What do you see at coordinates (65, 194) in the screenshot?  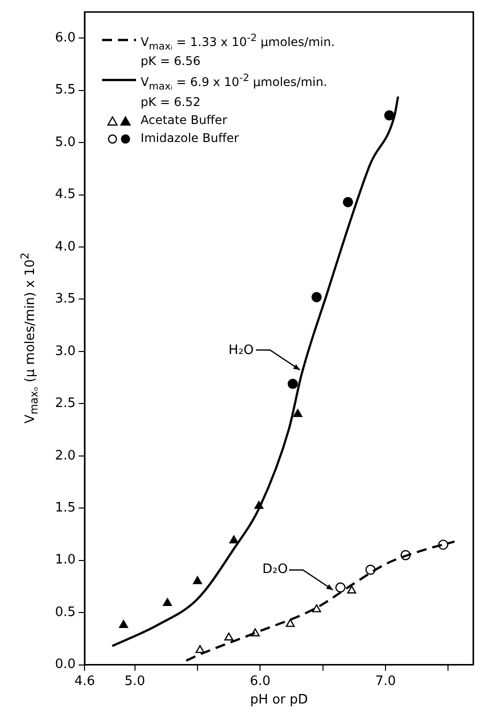 I see `y-tick-label: 4.5` at bounding box center [65, 194].